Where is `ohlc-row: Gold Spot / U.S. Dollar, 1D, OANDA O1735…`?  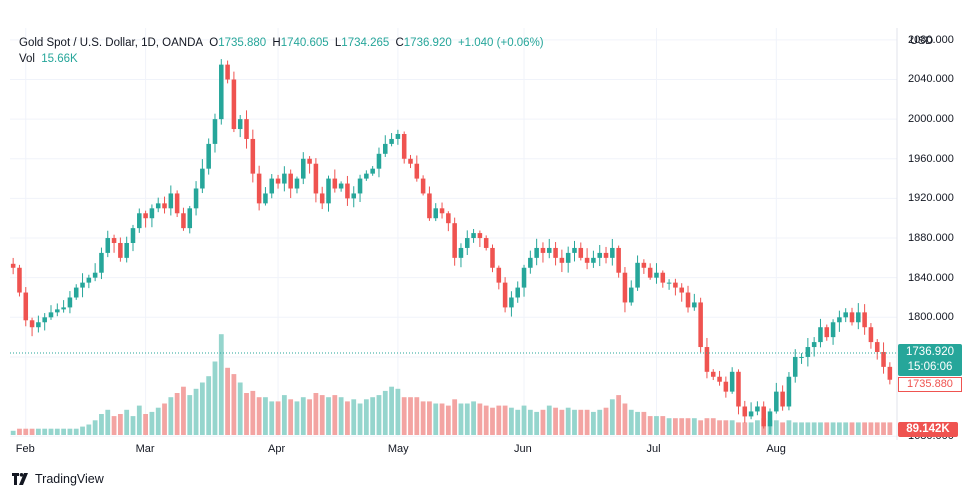 ohlc-row: Gold Spot / U.S. Dollar, 1D, OANDA O1735… is located at coordinates (283, 43).